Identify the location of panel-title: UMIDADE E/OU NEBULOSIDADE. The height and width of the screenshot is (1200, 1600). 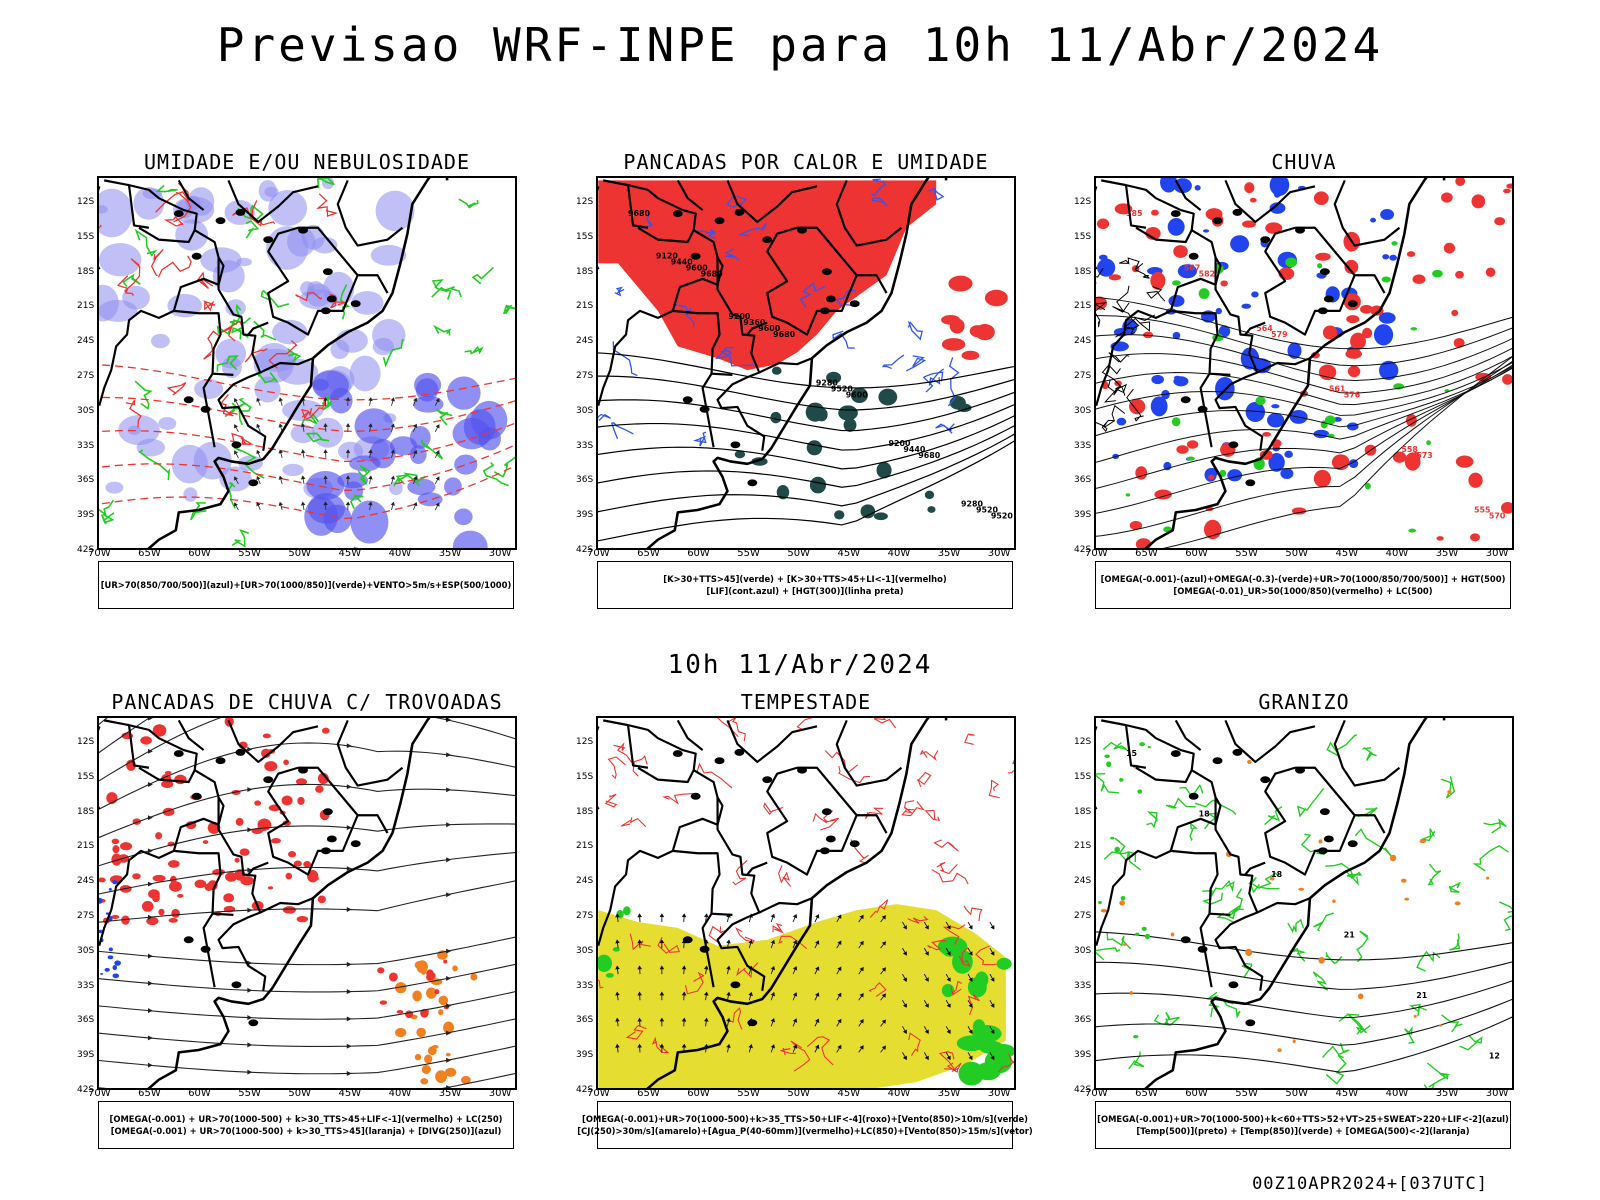
(307, 162).